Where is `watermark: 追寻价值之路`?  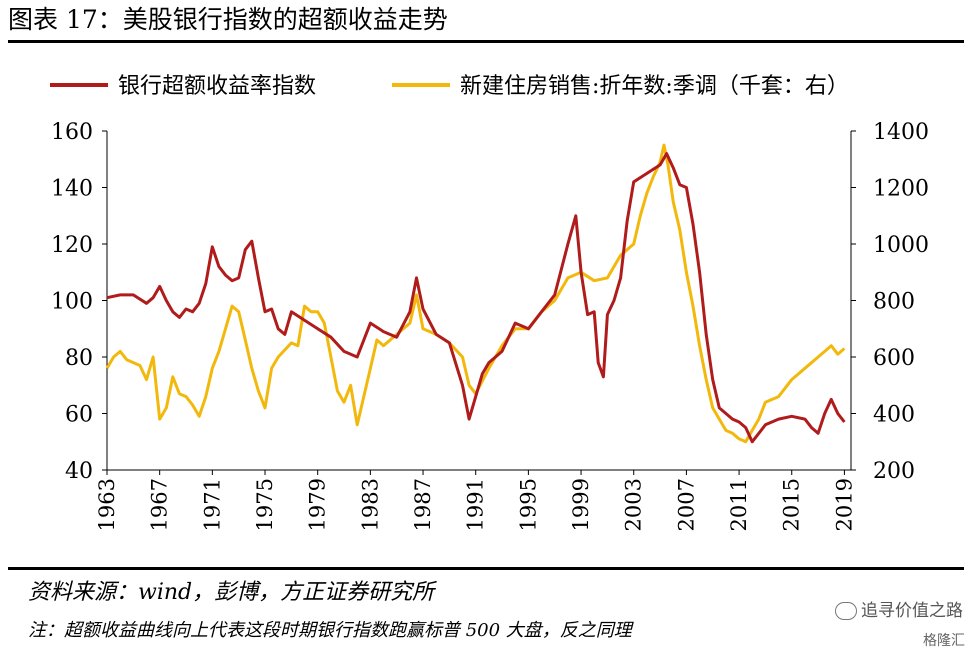 watermark: 追寻价值之路 is located at coordinates (899, 608).